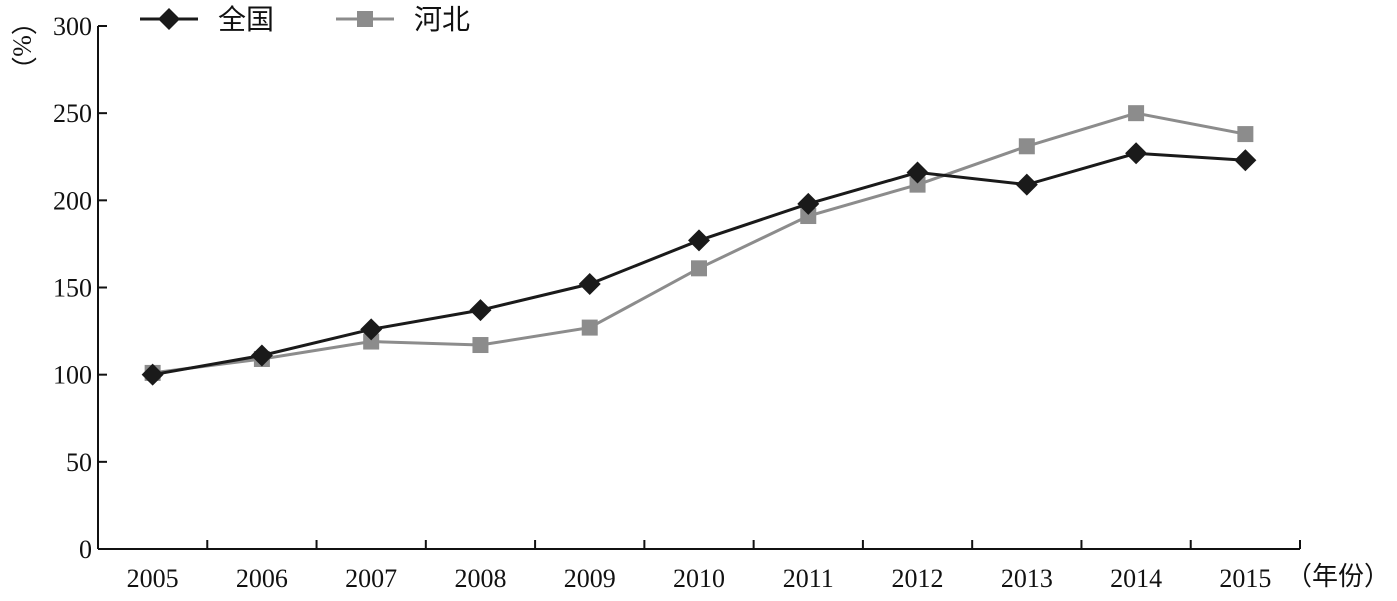 The width and height of the screenshot is (1397, 601). Describe the element at coordinates (79, 462) in the screenshot. I see `y-tick-label: 50` at that location.